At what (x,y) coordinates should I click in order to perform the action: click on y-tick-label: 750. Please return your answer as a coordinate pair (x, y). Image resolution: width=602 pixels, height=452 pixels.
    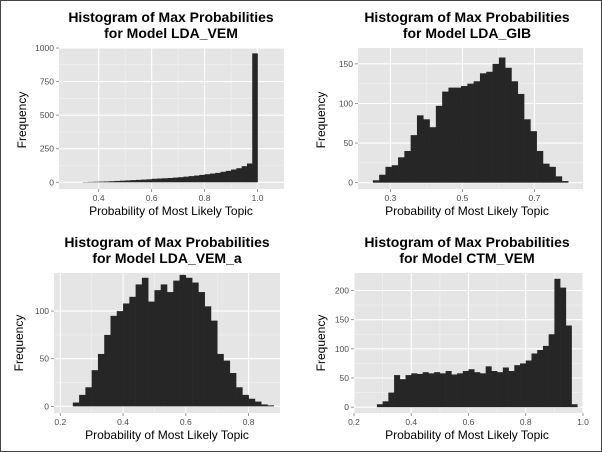
    Looking at the image, I should click on (47, 82).